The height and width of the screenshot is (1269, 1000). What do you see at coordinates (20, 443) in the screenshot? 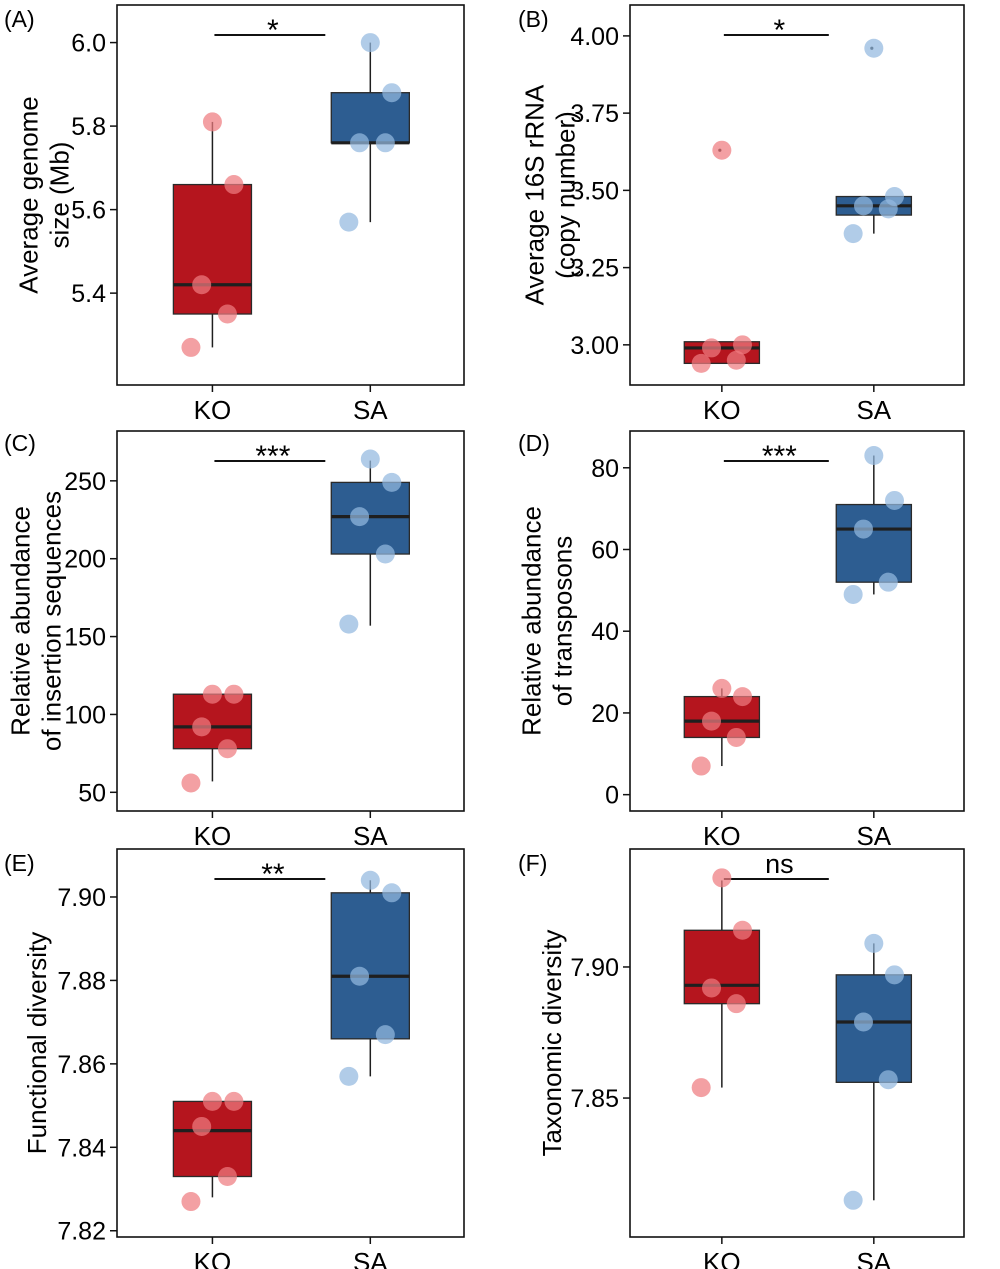
I see `panel-letter: (C)` at bounding box center [20, 443].